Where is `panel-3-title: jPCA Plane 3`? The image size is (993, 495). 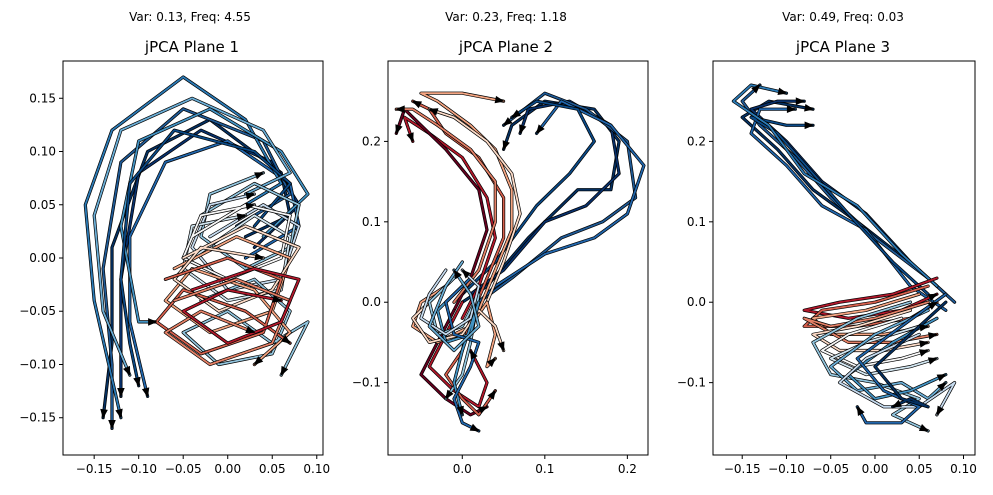 panel-3-title: jPCA Plane 3 is located at coordinates (842, 47).